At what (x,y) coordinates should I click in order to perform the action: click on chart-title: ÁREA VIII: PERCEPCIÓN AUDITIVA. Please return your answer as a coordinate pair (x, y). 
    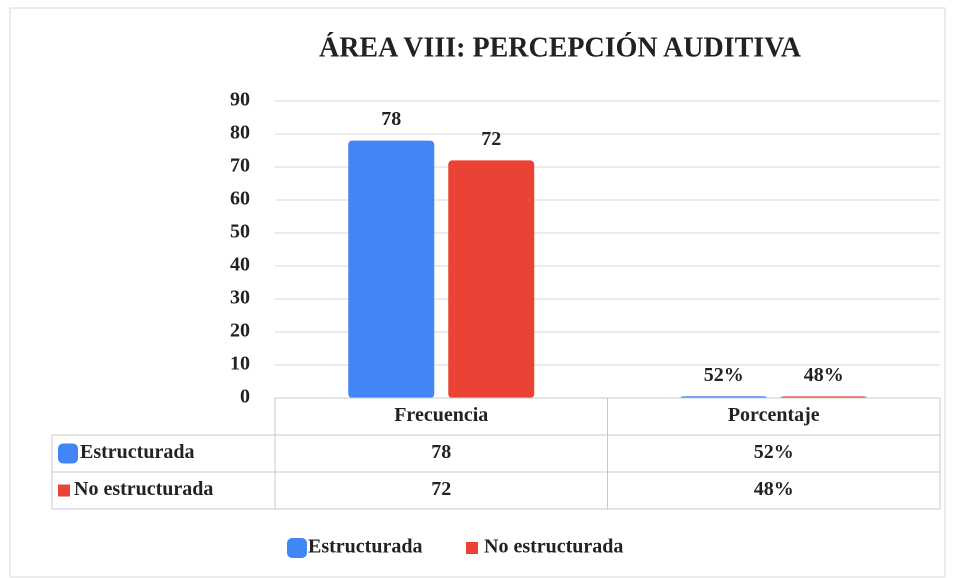
    Looking at the image, I should click on (560, 47).